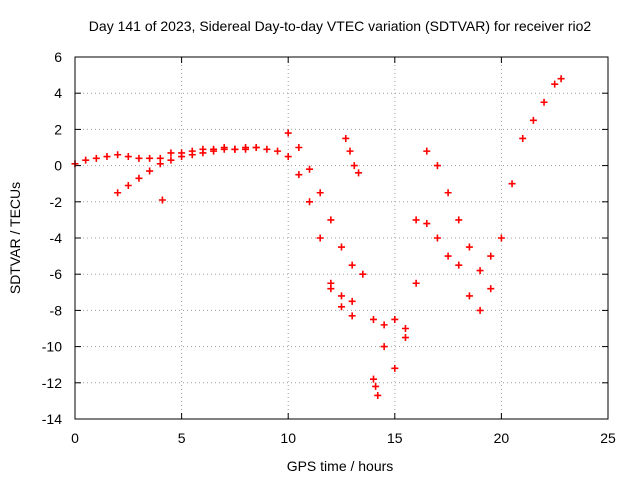 This screenshot has width=640, height=480. Describe the element at coordinates (52, 347) in the screenshot. I see `y-tick-label: -10` at that location.